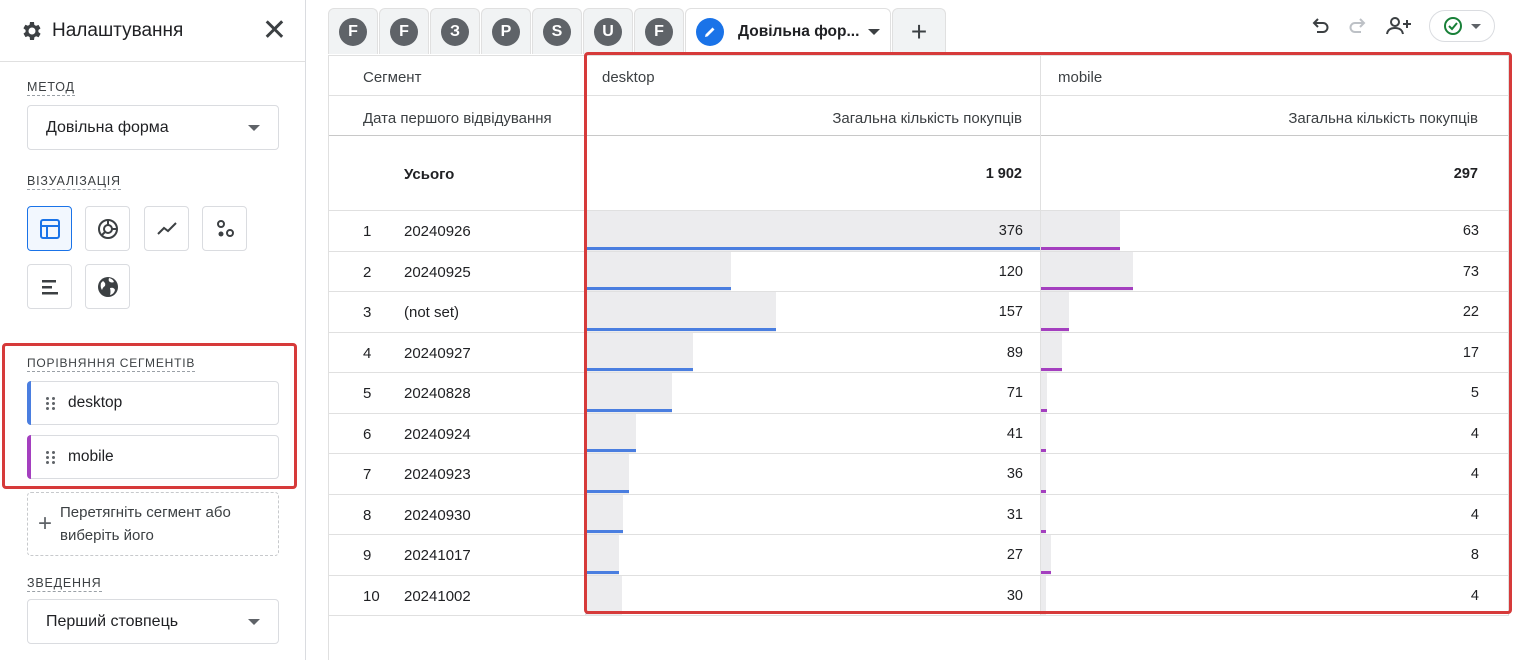 The height and width of the screenshot is (660, 1515). I want to click on table-icon, so click(49, 228).